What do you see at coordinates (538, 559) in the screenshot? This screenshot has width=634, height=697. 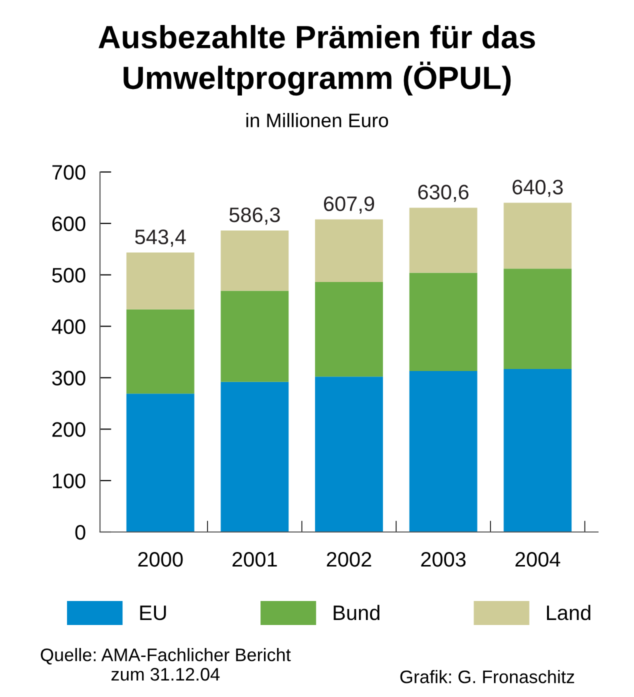 I see `x-tick-label: 2004` at bounding box center [538, 559].